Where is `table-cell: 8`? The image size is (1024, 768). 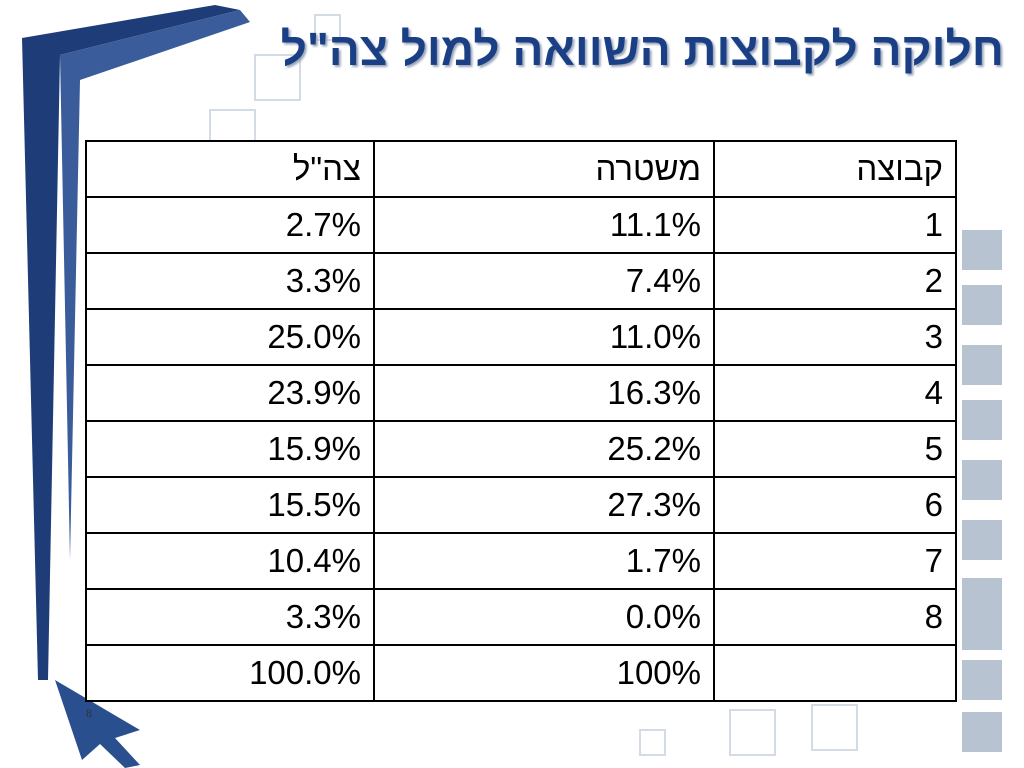
table-cell: 8 is located at coordinates (835, 617).